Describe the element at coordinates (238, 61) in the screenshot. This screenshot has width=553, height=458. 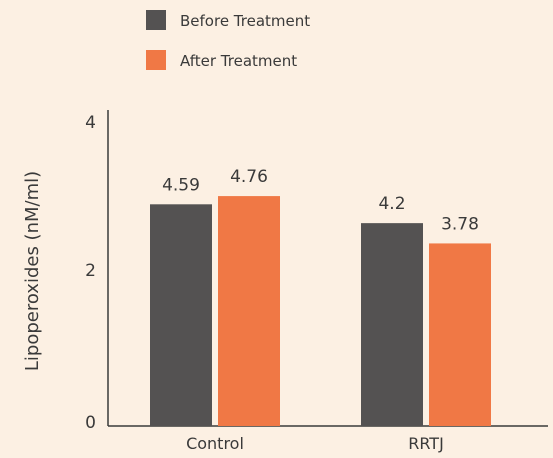
I see `legend-label-2: After Treatment` at that location.